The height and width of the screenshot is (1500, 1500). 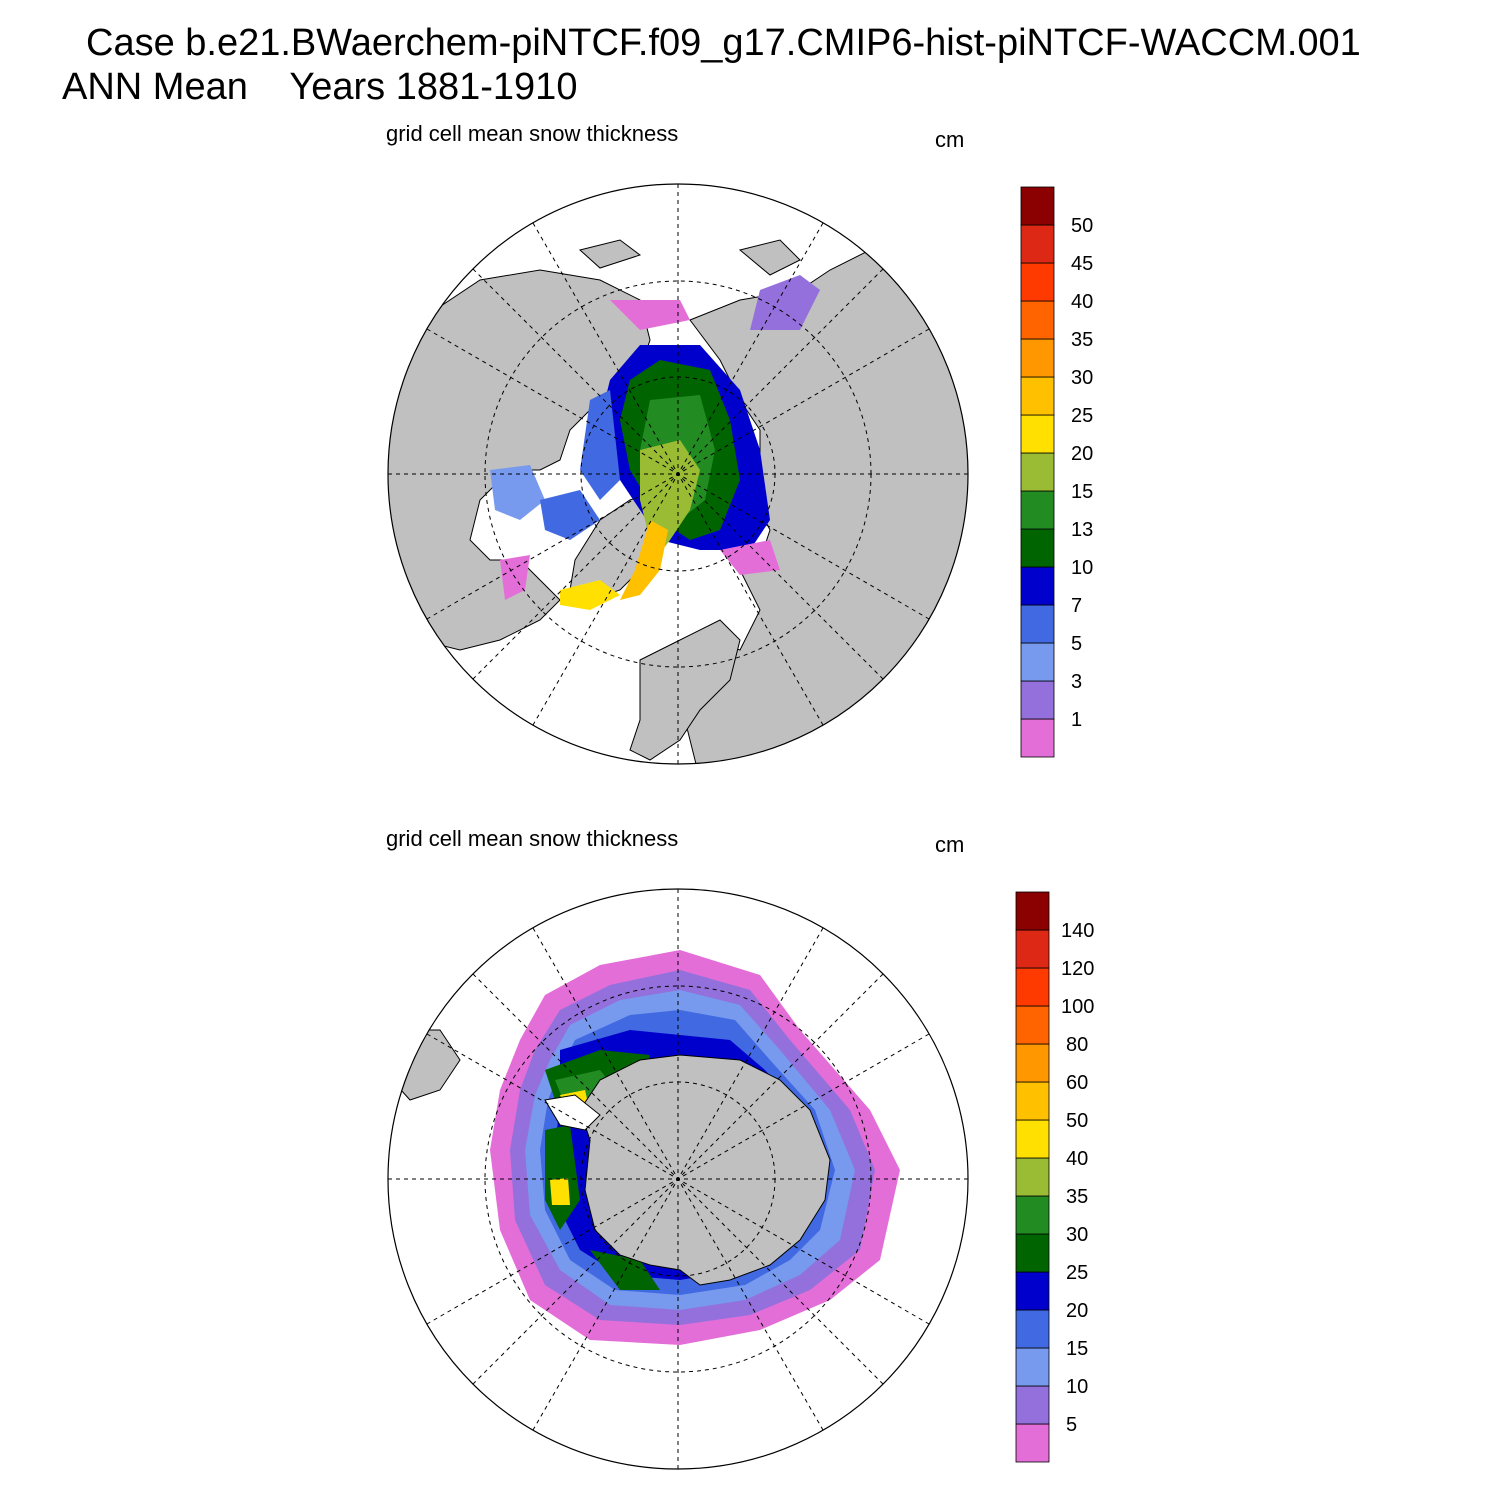 What do you see at coordinates (1071, 1425) in the screenshot?
I see `south-colorbar-label-0: 5` at bounding box center [1071, 1425].